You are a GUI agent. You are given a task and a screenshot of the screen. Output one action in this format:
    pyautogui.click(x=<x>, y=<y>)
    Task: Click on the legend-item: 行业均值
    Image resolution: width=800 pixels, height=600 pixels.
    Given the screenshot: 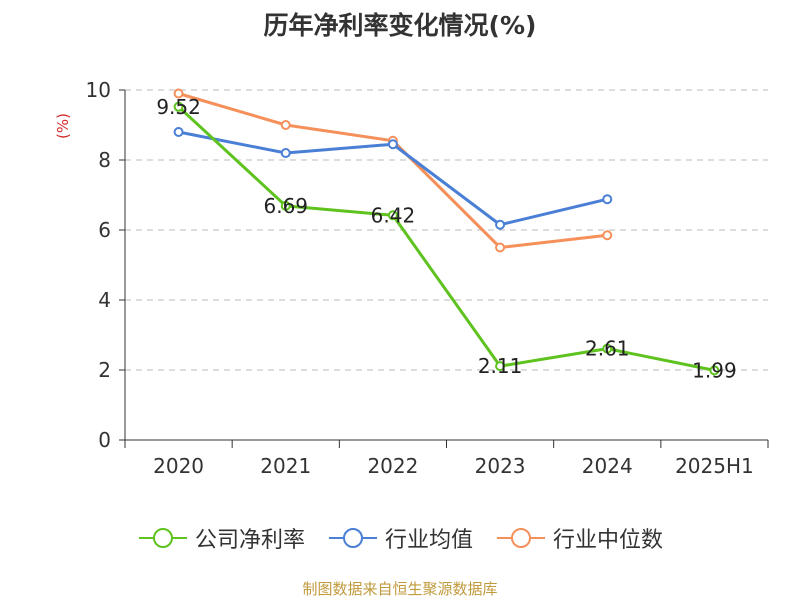 What is the action you would take?
    pyautogui.click(x=400, y=538)
    